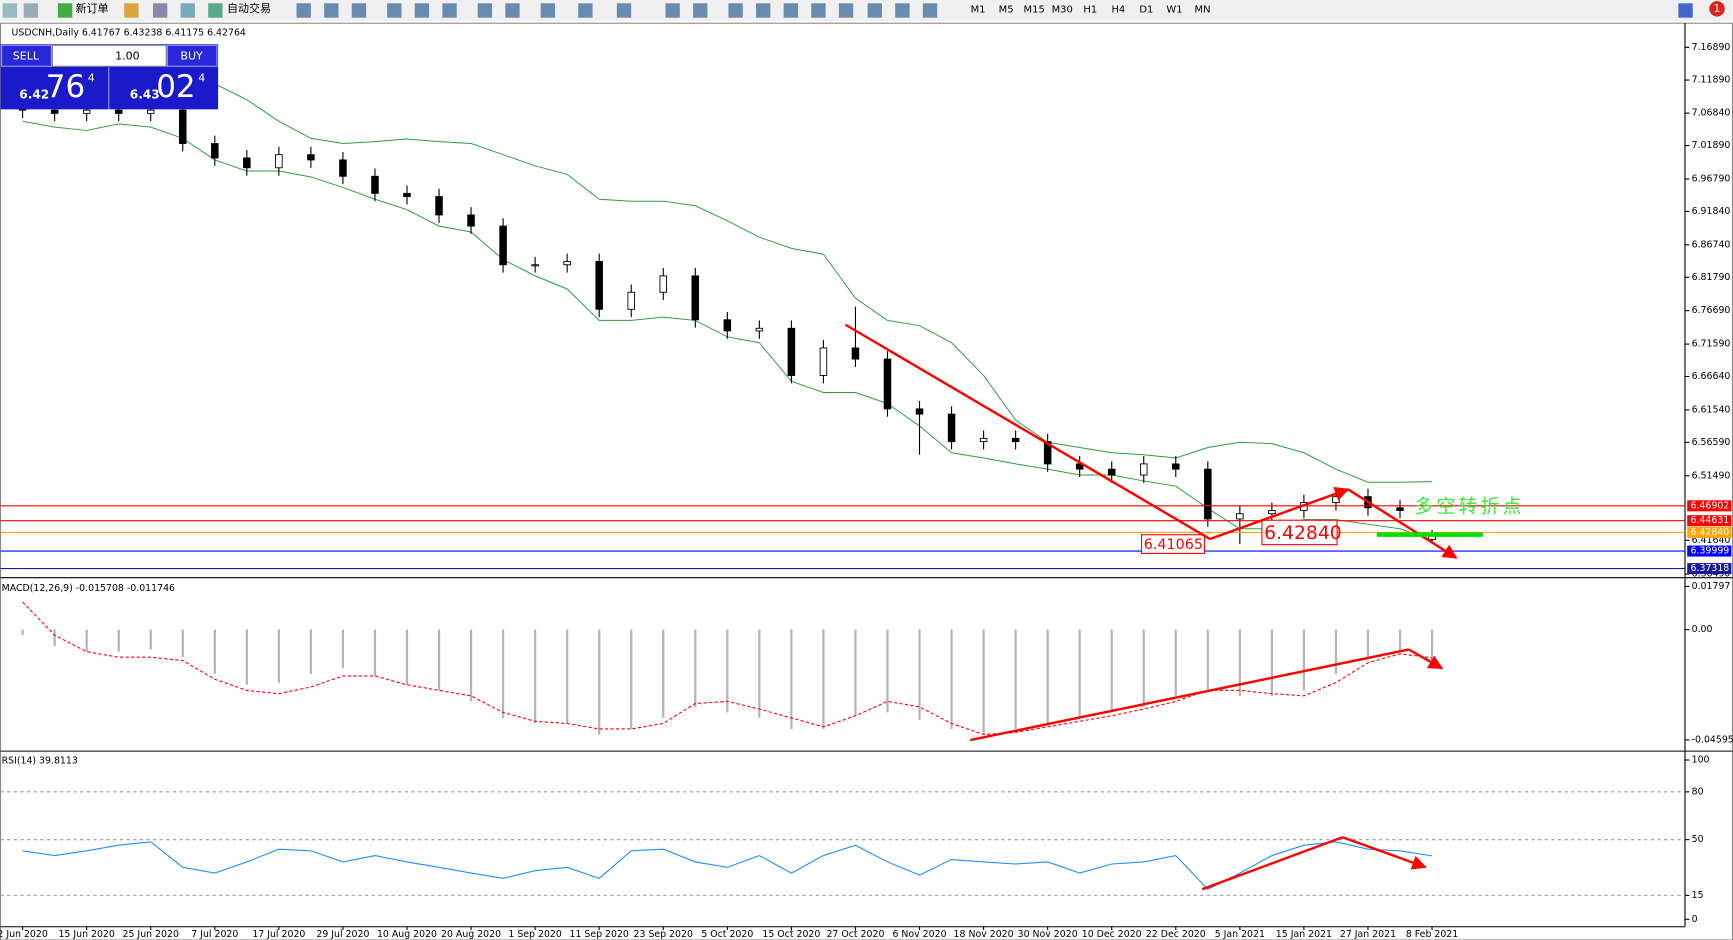 The image size is (1733, 940). I want to click on sell-price-sup: 4, so click(91, 77).